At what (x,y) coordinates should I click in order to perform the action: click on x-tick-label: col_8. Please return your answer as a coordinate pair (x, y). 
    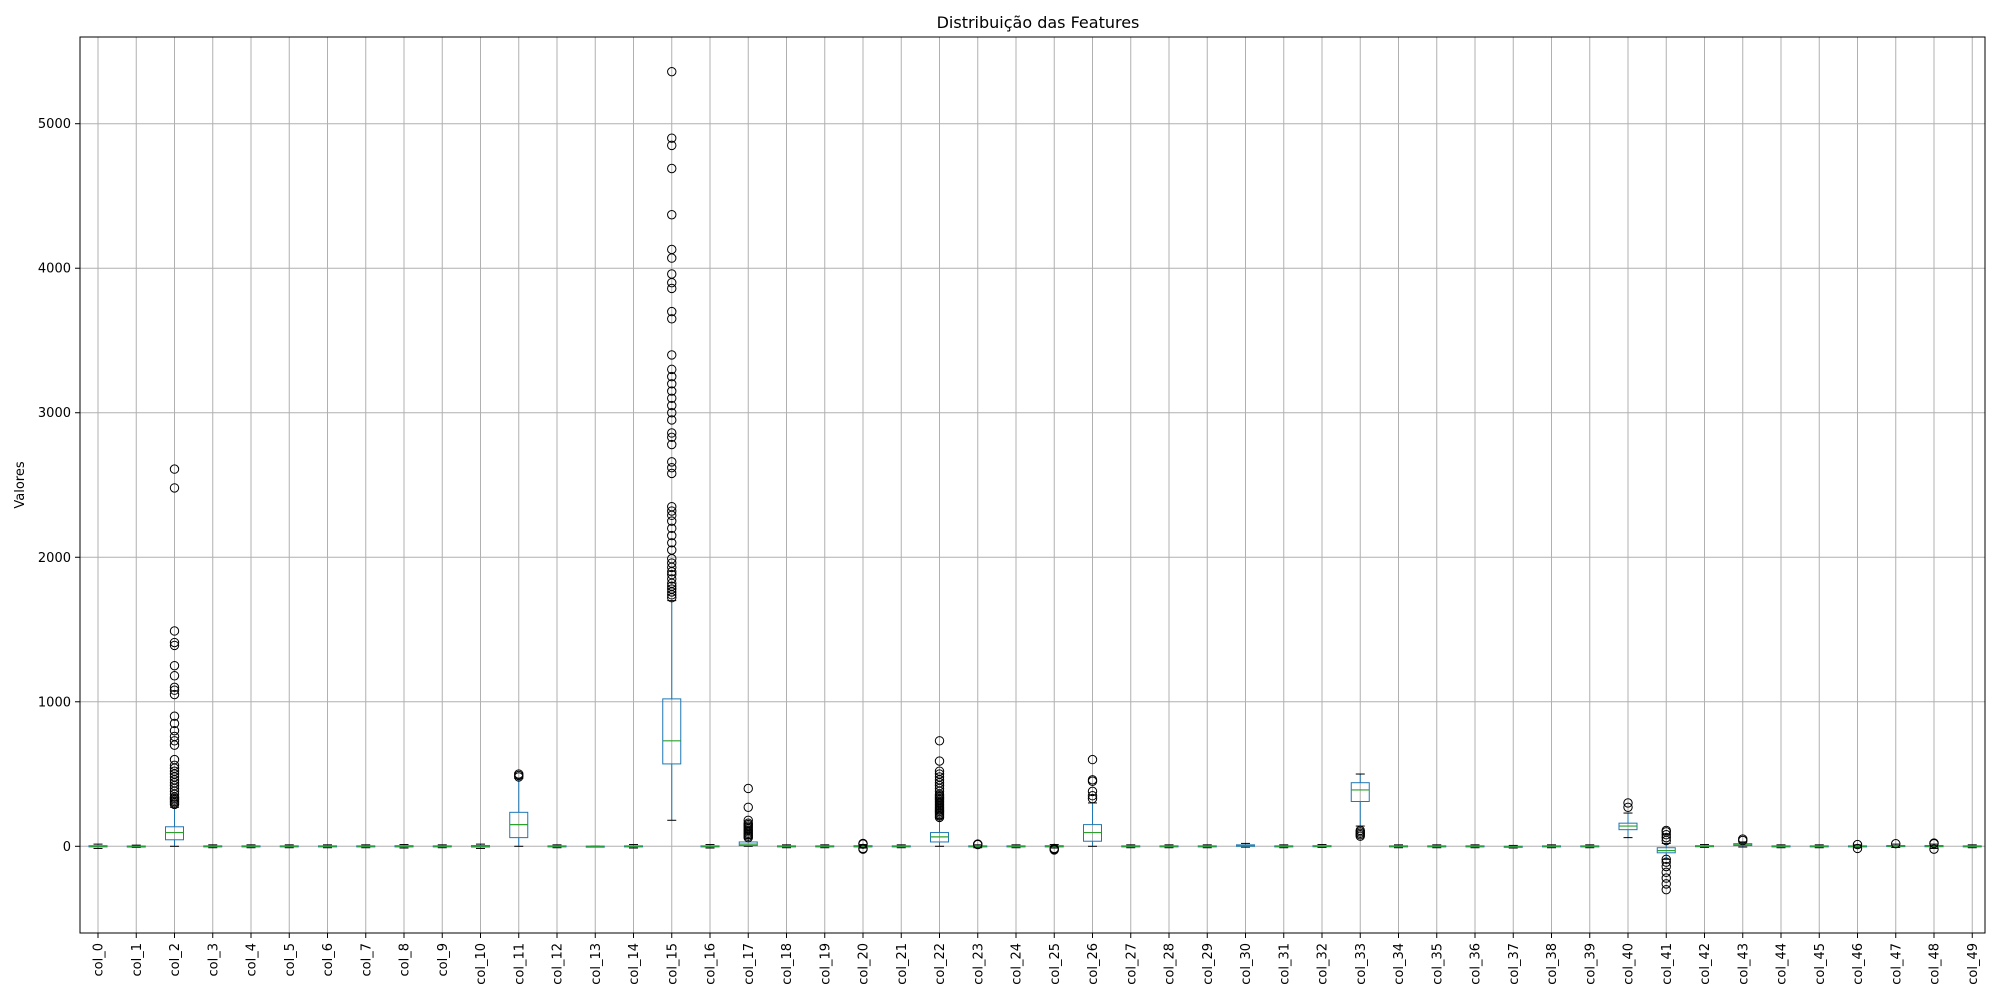
    Looking at the image, I should click on (405, 959).